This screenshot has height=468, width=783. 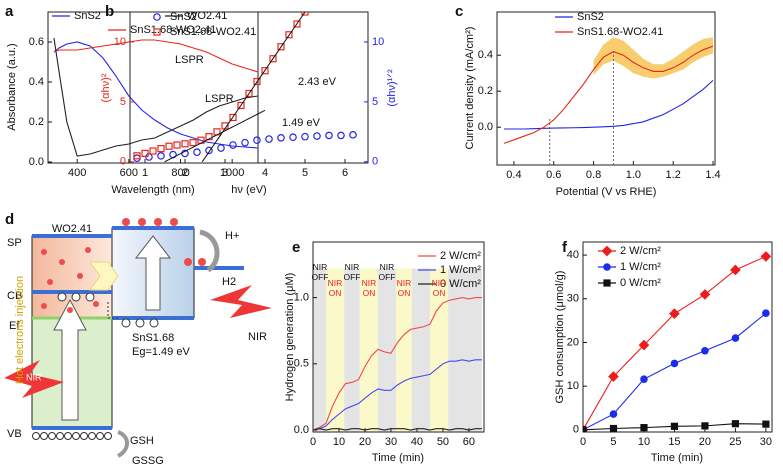 I want to click on cb-label: CB, so click(x=14, y=296).